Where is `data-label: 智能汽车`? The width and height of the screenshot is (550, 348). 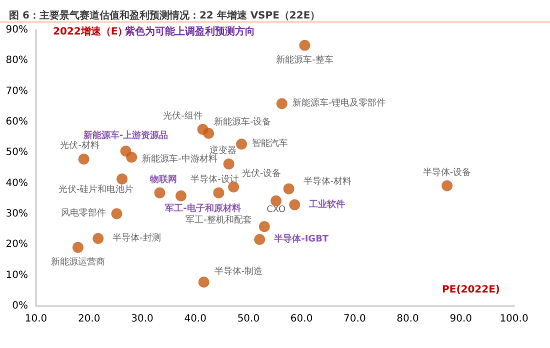
data-label: 智能汽车 is located at coordinates (270, 144).